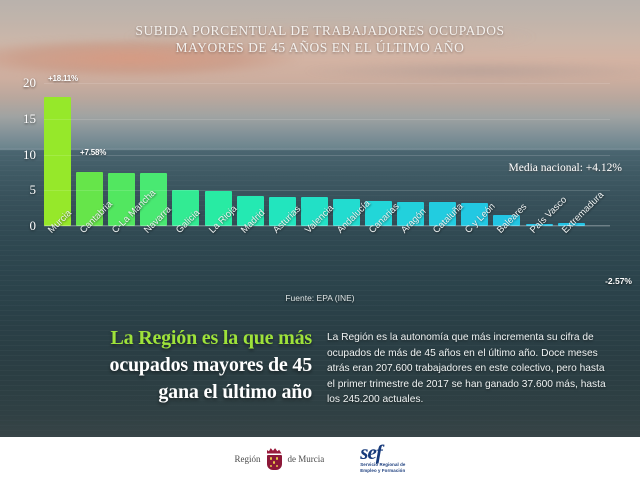 Image resolution: width=640 pixels, height=480 pixels. What do you see at coordinates (29, 118) in the screenshot?
I see `y-axis-tick: 15` at bounding box center [29, 118].